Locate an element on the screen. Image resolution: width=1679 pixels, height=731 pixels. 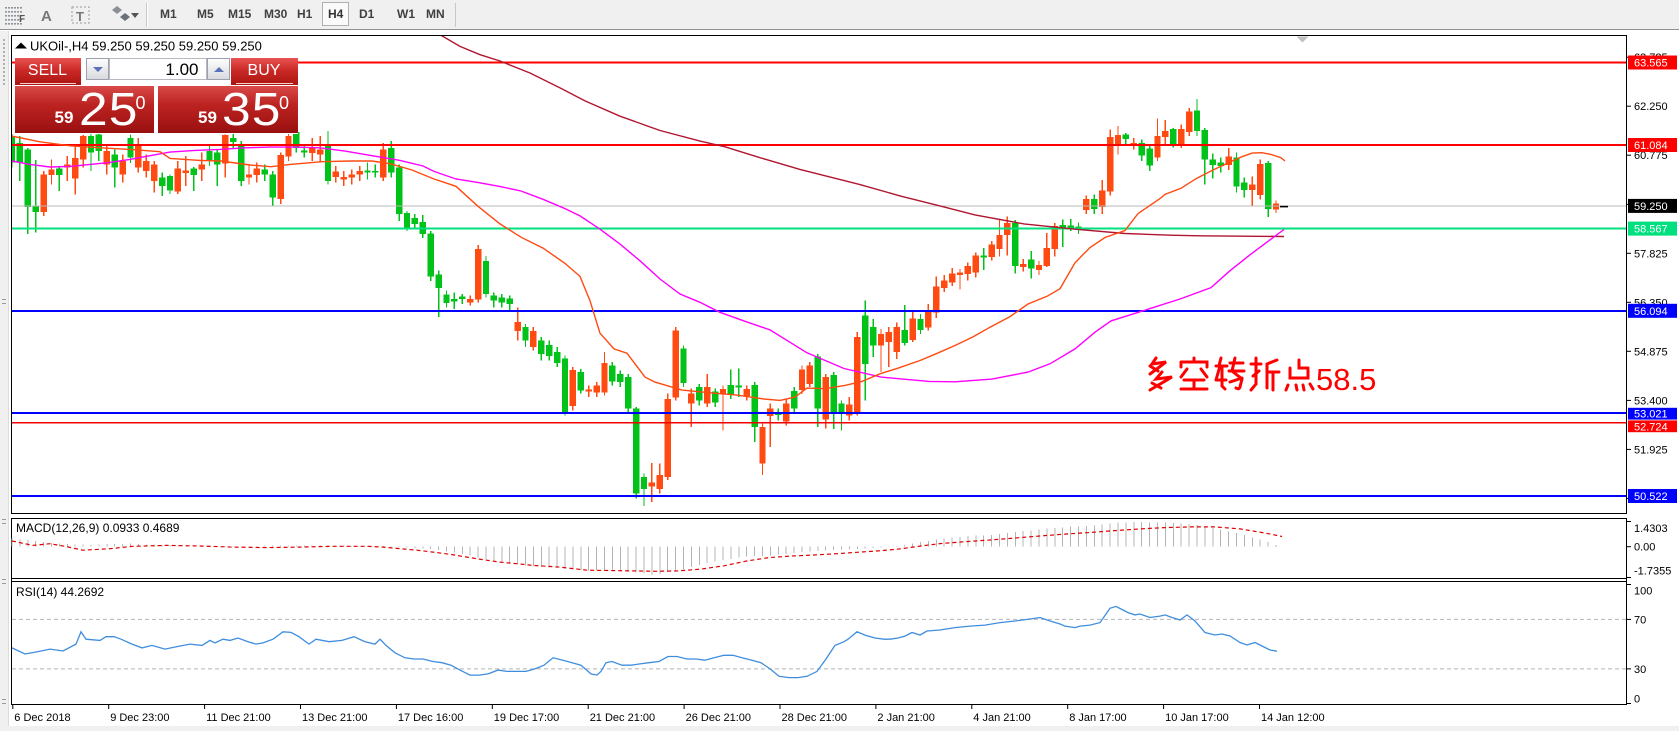
svg-text: RSI(14) 44.2692 is located at coordinates (60, 592).